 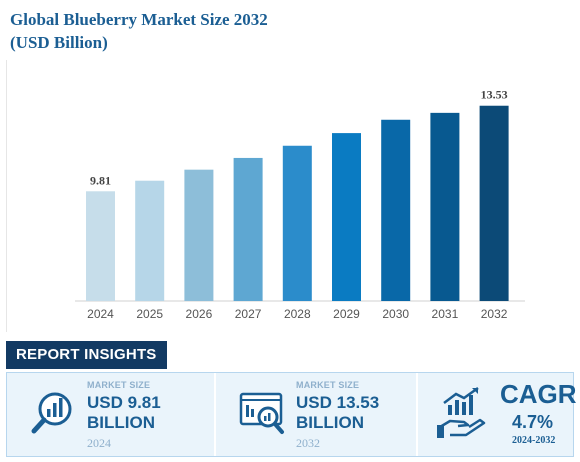 I want to click on x-tick-label-2028: 2028, so click(x=297, y=314).